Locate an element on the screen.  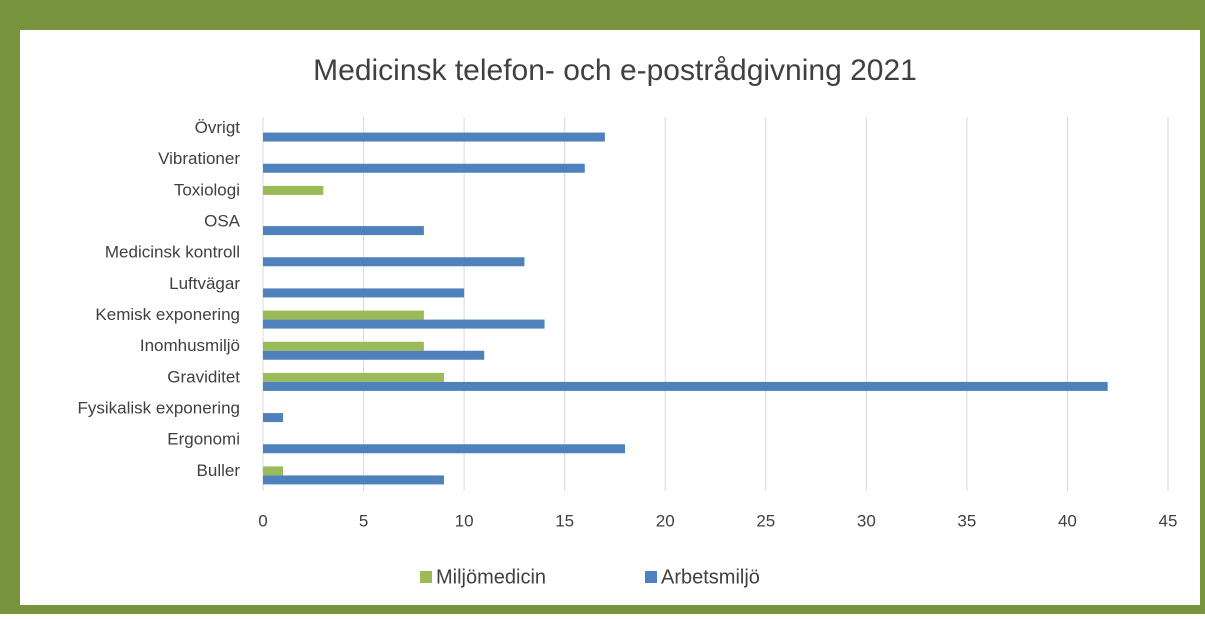
x-tick-label: 0 is located at coordinates (262, 520).